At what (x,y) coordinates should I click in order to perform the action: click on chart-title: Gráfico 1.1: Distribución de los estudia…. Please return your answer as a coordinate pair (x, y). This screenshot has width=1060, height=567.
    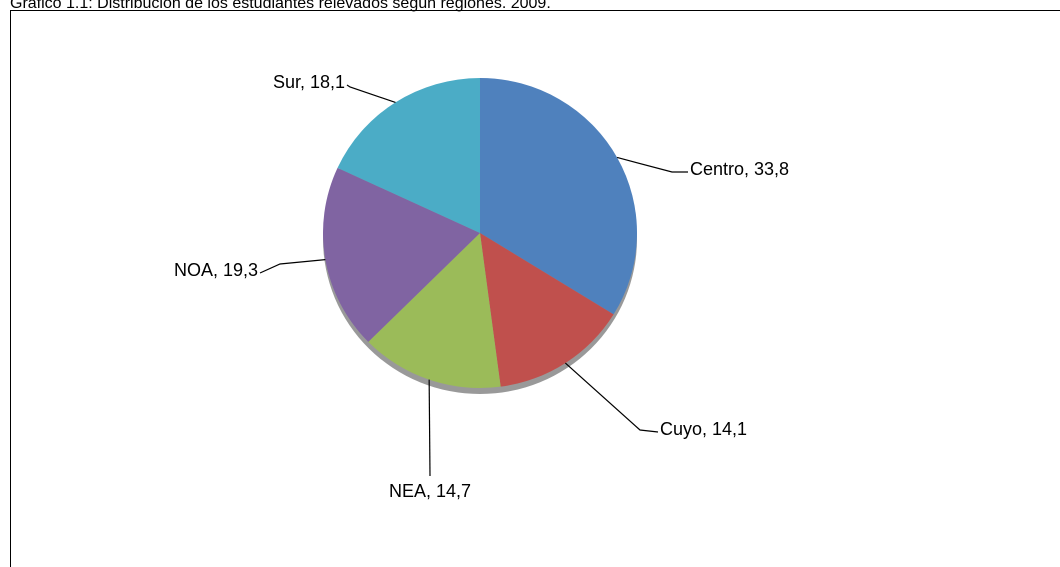
    Looking at the image, I should click on (280, 6).